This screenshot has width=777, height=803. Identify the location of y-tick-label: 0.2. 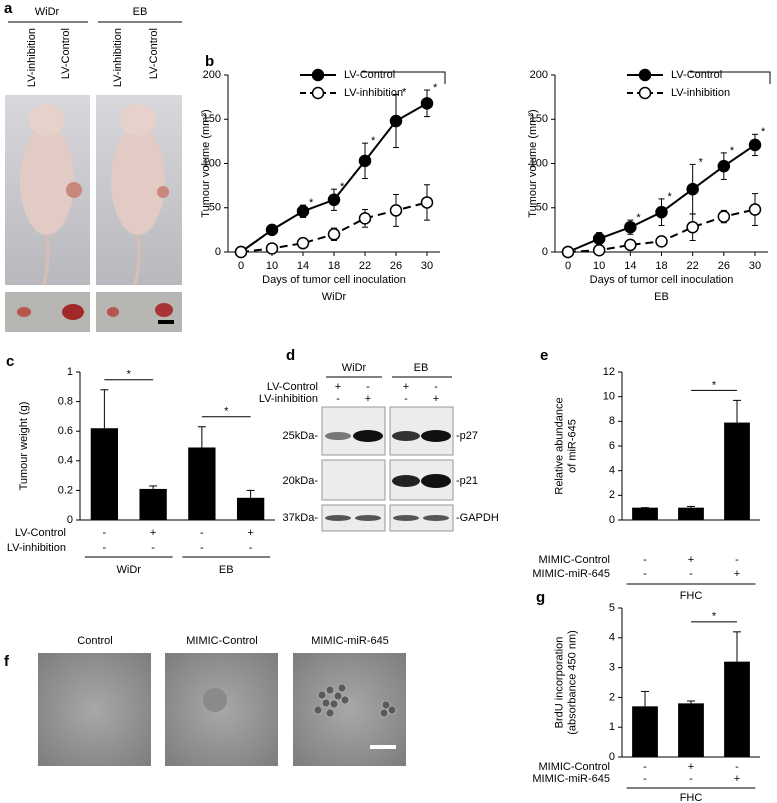
(65, 490).